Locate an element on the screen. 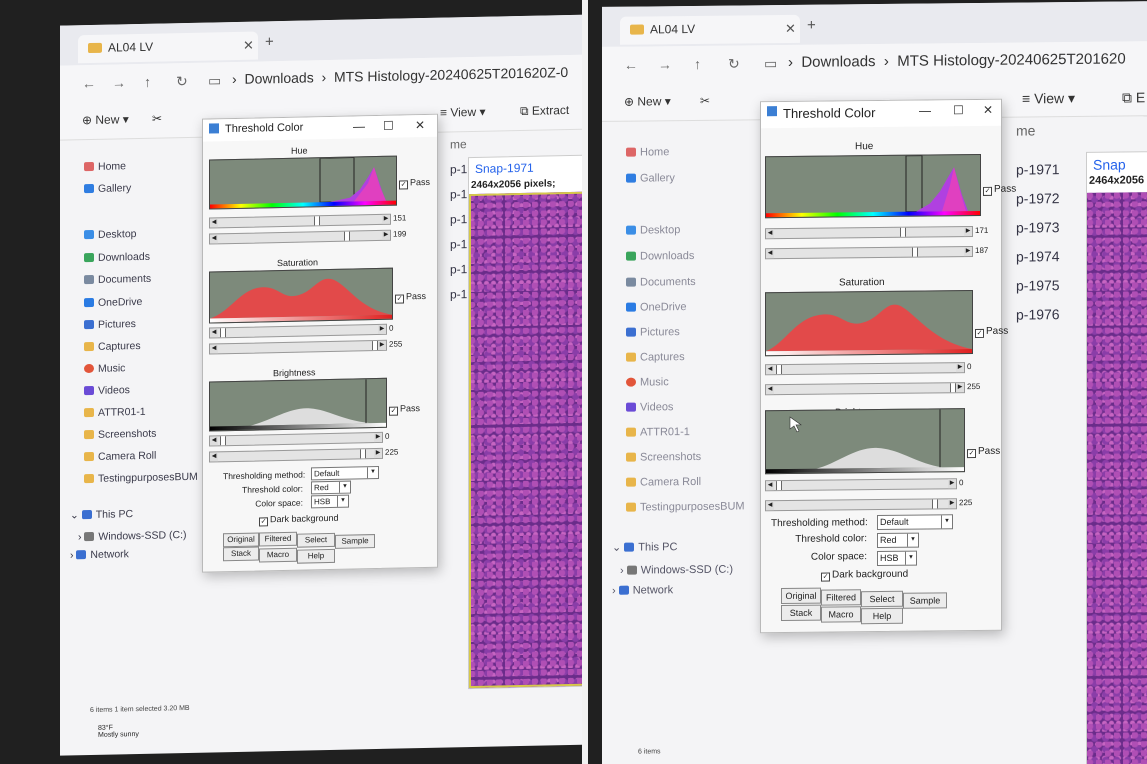  sidebar-item-downloads: Downloads is located at coordinates (117, 257).